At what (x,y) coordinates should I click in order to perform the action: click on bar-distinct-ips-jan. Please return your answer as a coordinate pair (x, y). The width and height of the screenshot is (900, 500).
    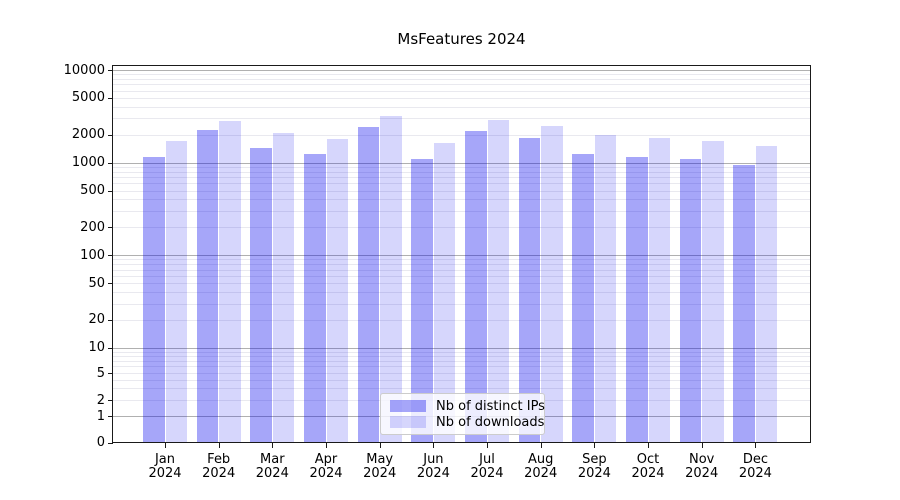
    Looking at the image, I should click on (154, 299).